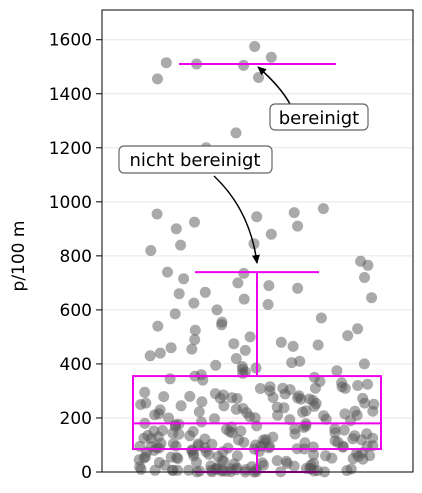 The width and height of the screenshot is (422, 493). What do you see at coordinates (70, 149) in the screenshot?
I see `y-tick-label: 1200` at bounding box center [70, 149].